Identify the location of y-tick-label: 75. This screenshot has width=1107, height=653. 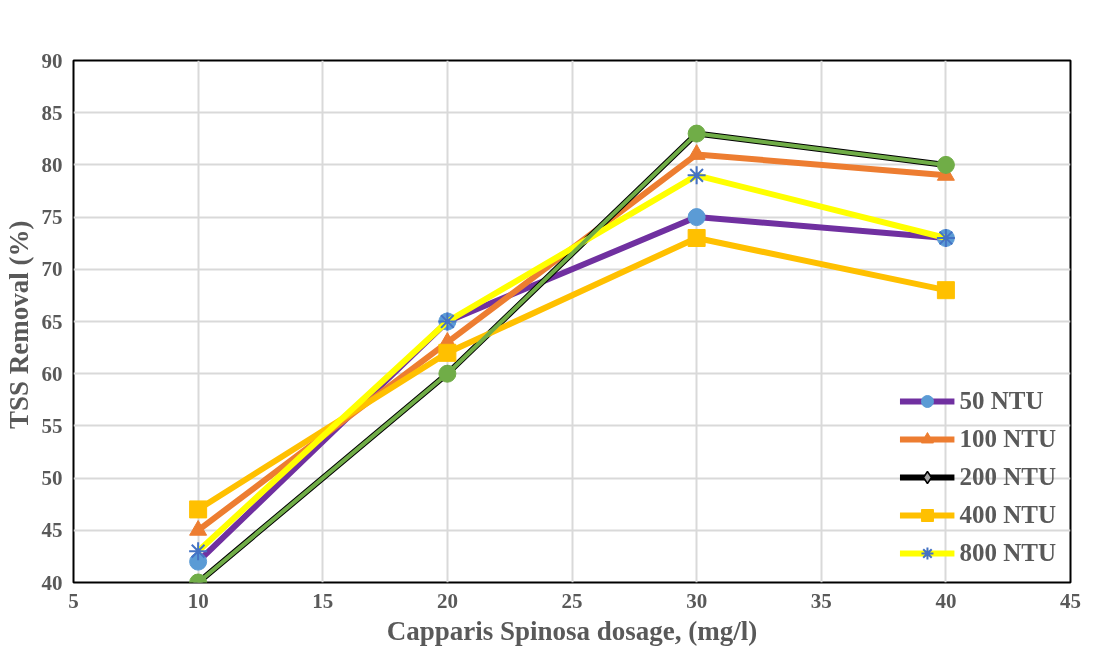
(52, 217).